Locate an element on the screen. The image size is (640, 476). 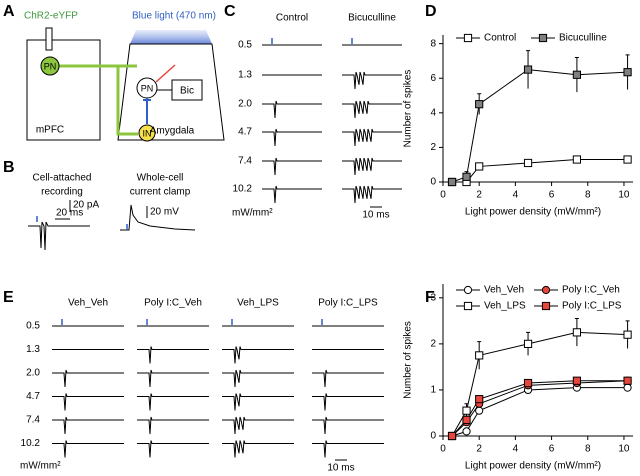
y-axis-label: Number of spikes is located at coordinates (408, 360).